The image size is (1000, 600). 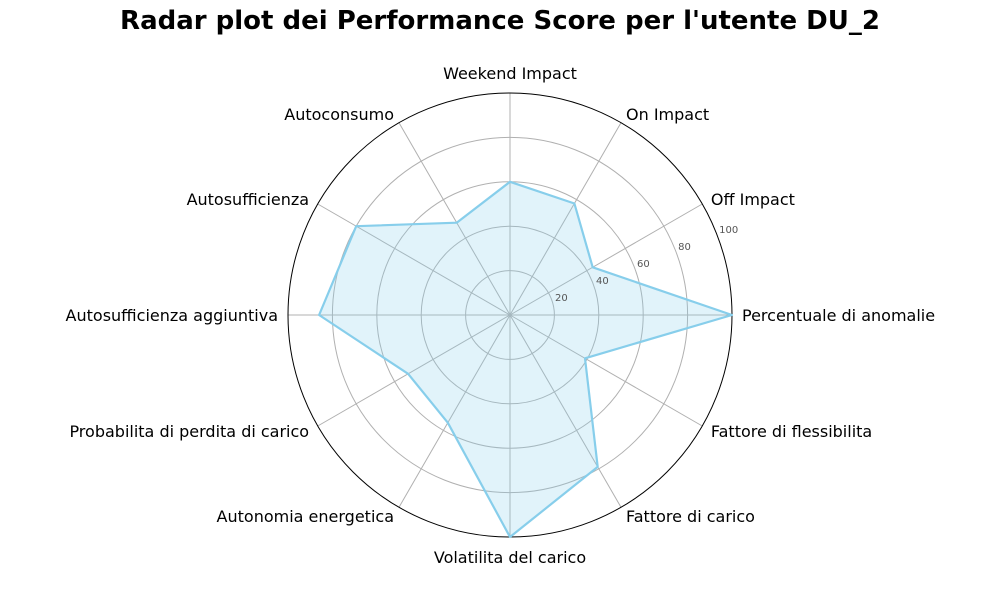 What do you see at coordinates (339, 114) in the screenshot?
I see `category-label: Autoconsumo` at bounding box center [339, 114].